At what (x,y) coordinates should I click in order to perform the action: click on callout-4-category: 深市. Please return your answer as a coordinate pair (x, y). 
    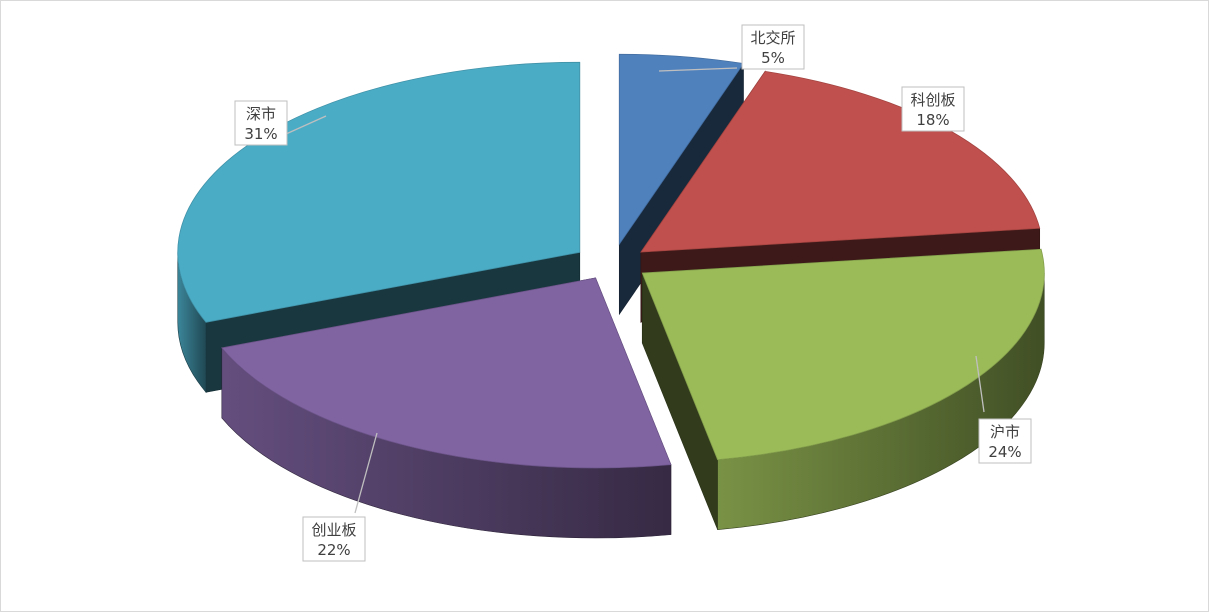
    Looking at the image, I should click on (261, 114).